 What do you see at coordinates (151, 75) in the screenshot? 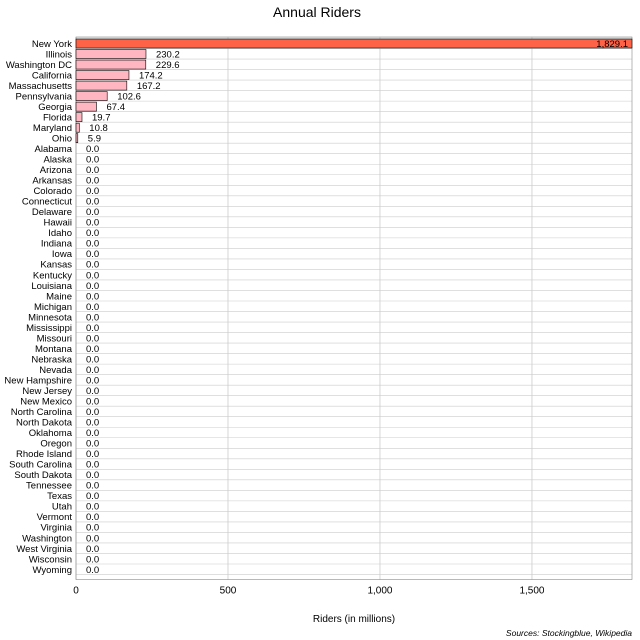
I see `value-label: 174.2` at bounding box center [151, 75].